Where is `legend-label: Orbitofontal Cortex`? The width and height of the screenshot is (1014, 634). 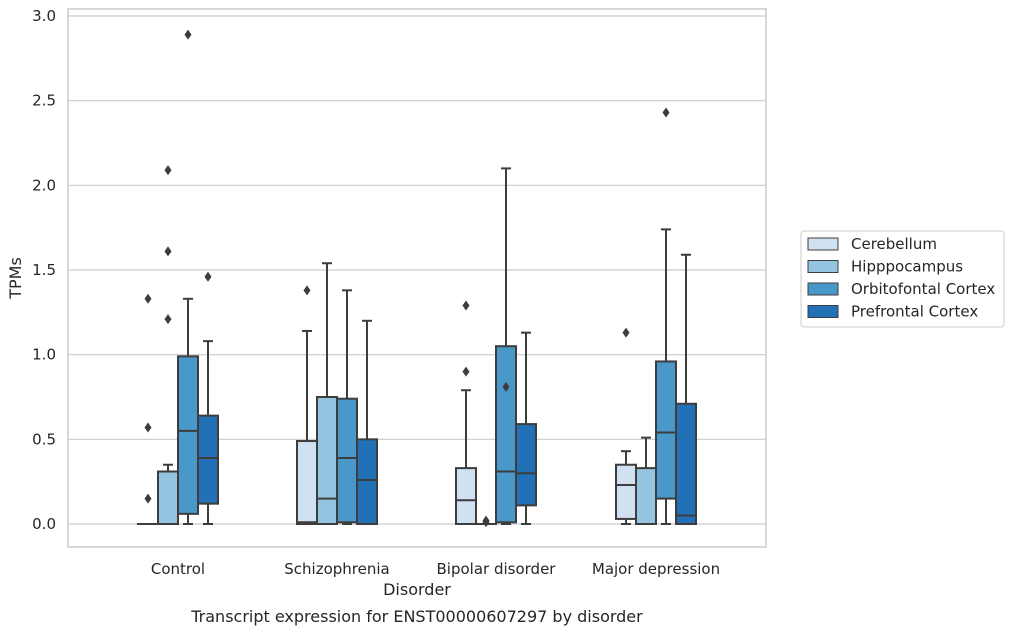
legend-label: Orbitofontal Cortex is located at coordinates (923, 289).